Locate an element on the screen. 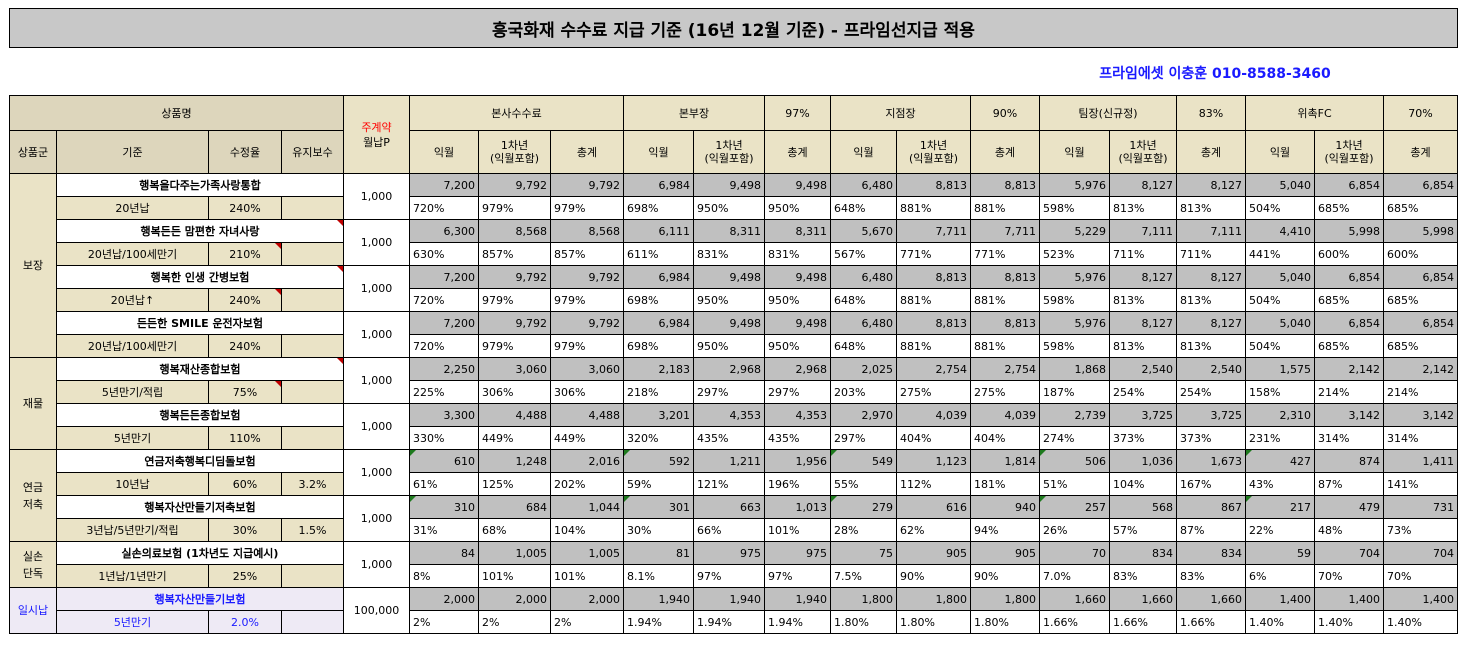 The image size is (1460, 659). amount-cell: 975 is located at coordinates (729, 553).